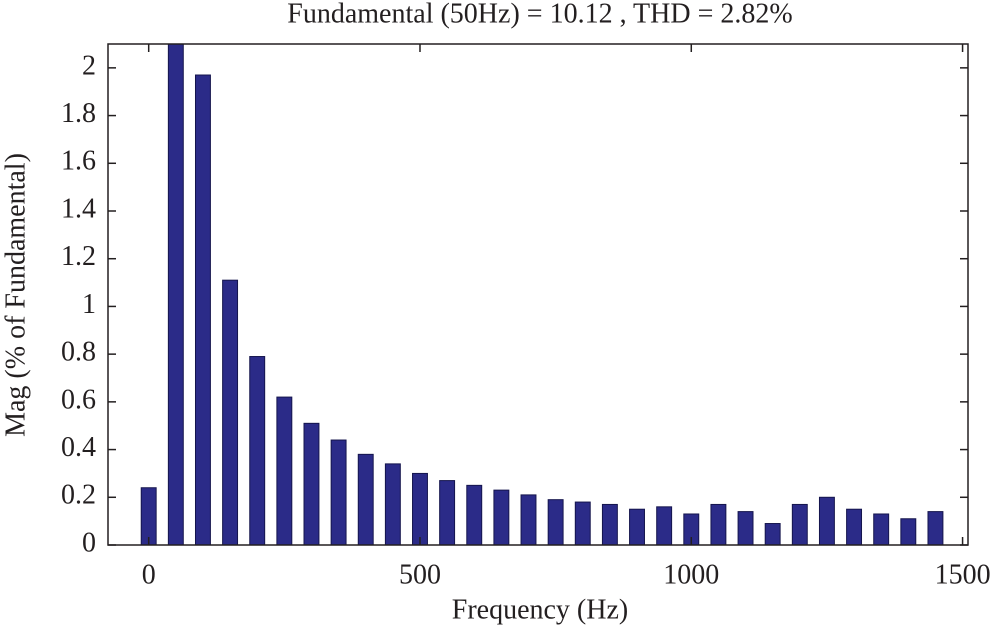  Describe the element at coordinates (15, 295) in the screenshot. I see `y-axis-label: Mag (% of Fundamental)` at that location.